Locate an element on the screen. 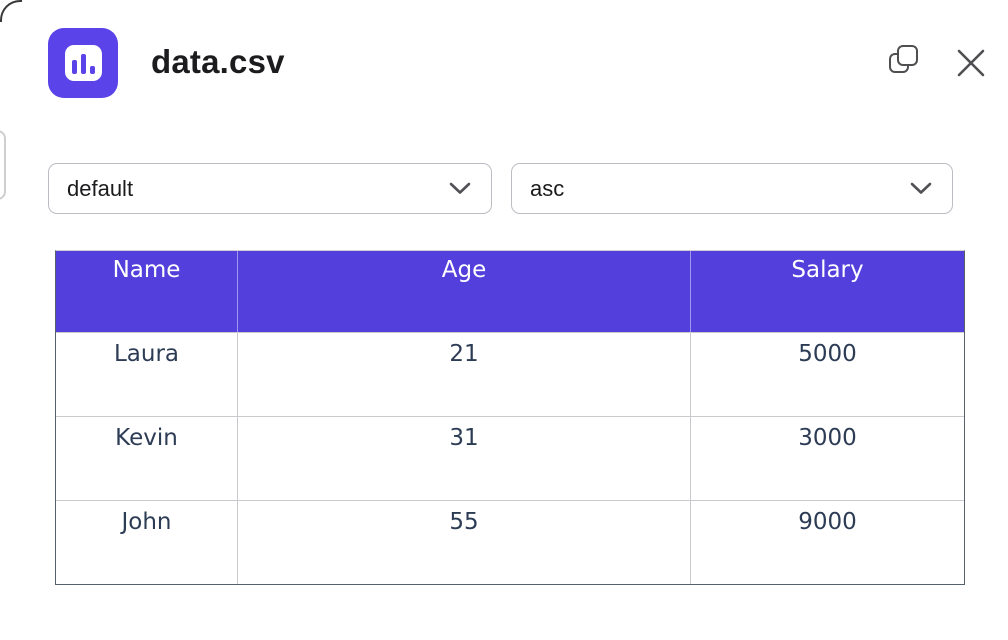 This screenshot has height=640, width=1008. cell-age: 21 is located at coordinates (464, 374).